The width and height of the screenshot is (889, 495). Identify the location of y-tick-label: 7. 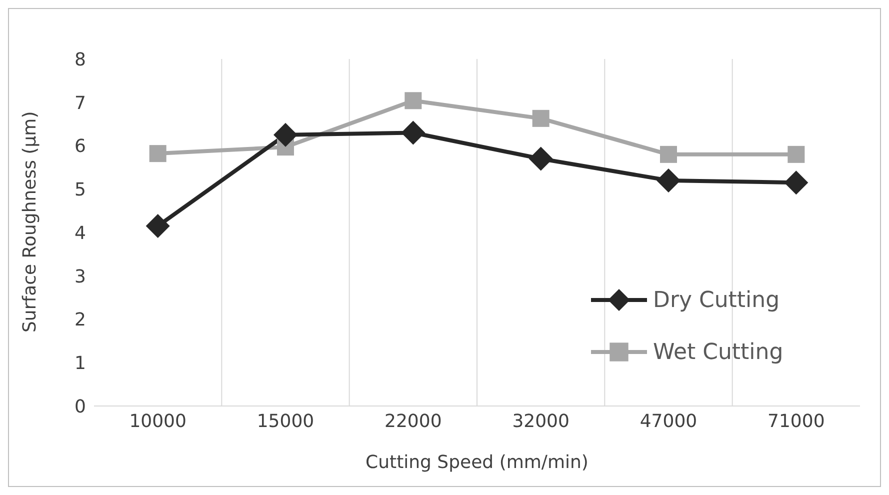
(80, 103).